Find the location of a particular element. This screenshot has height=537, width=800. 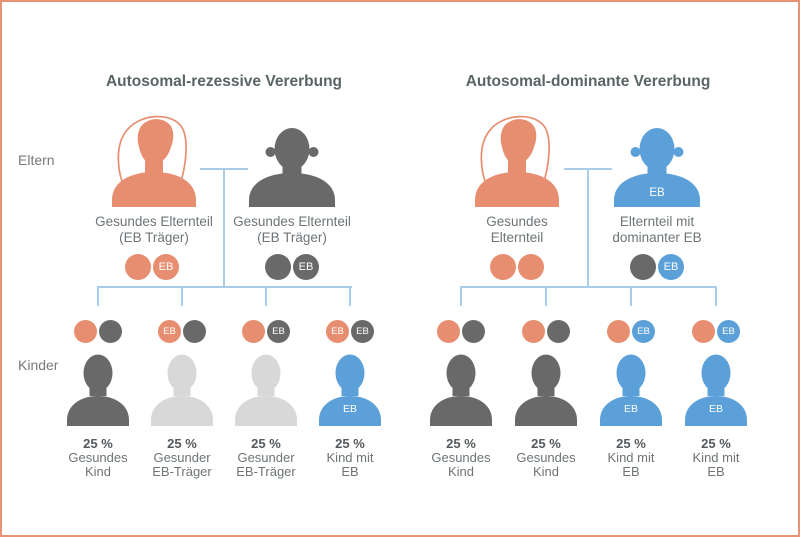

parent-label-line: Gesundes is located at coordinates (517, 221).